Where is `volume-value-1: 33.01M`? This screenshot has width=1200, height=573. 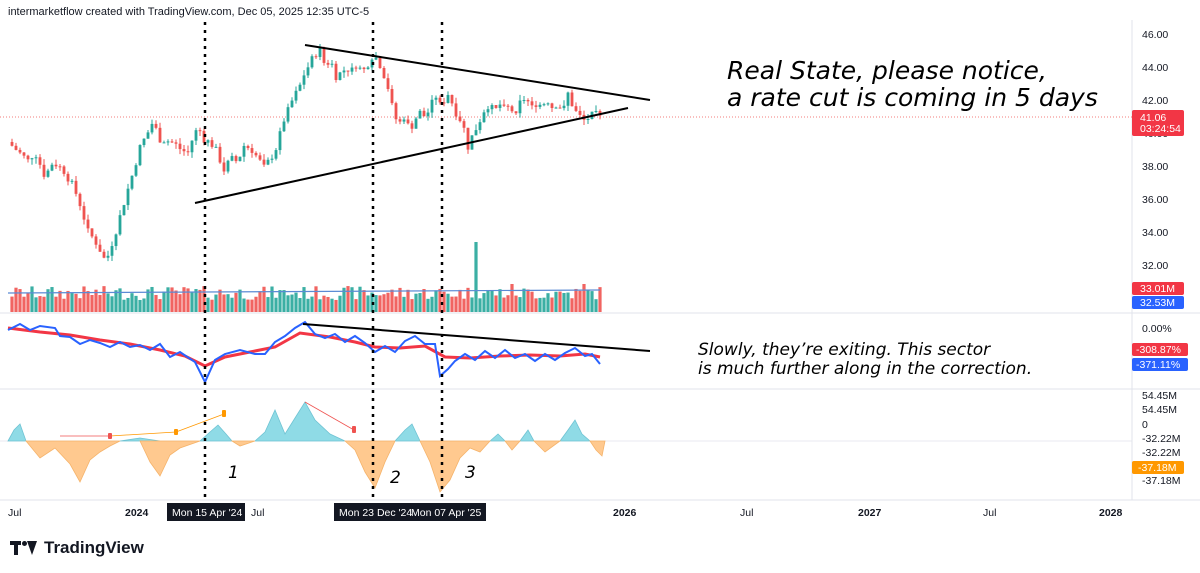 volume-value-1: 33.01M is located at coordinates (1157, 289).